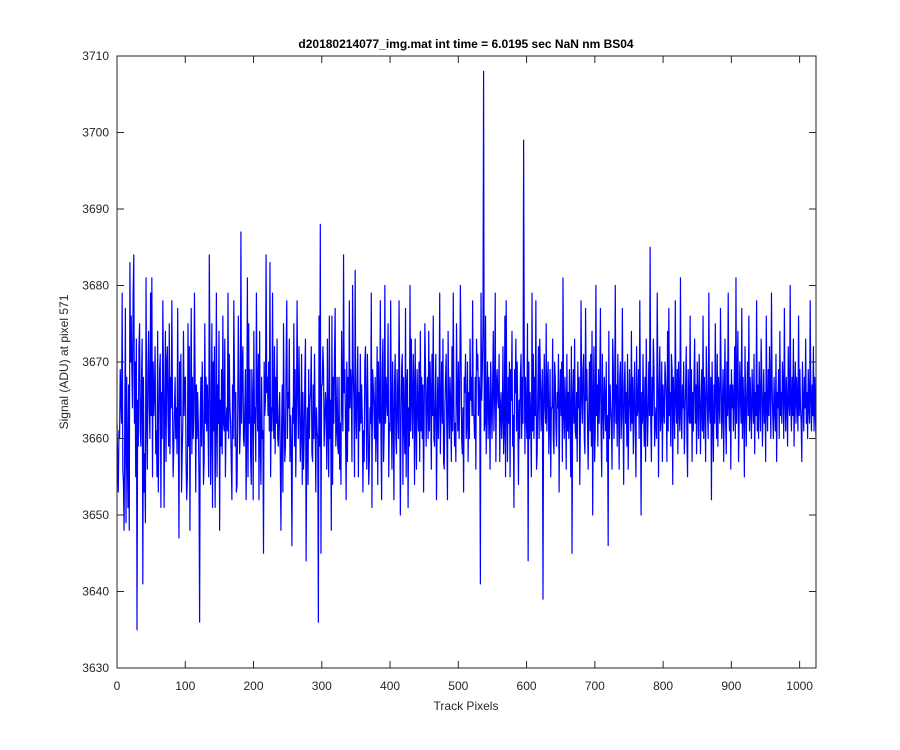 The width and height of the screenshot is (900, 750). Describe the element at coordinates (95, 209) in the screenshot. I see `y-tick-label: 3690` at that location.